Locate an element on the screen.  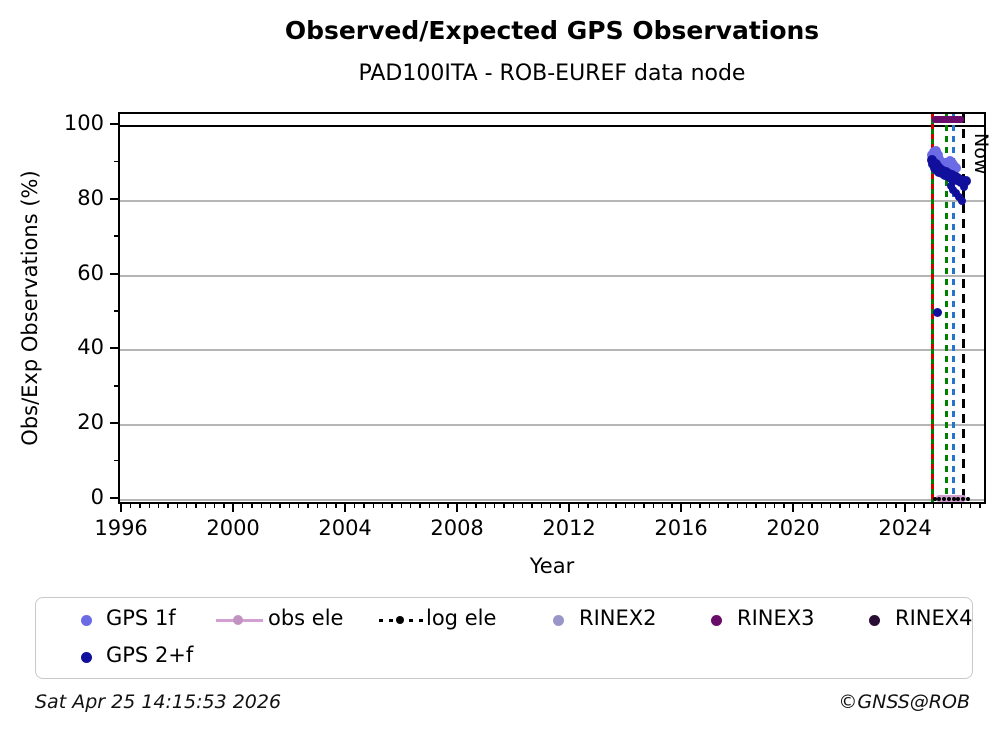
legend-marker-log-ele is located at coordinates (400, 620).